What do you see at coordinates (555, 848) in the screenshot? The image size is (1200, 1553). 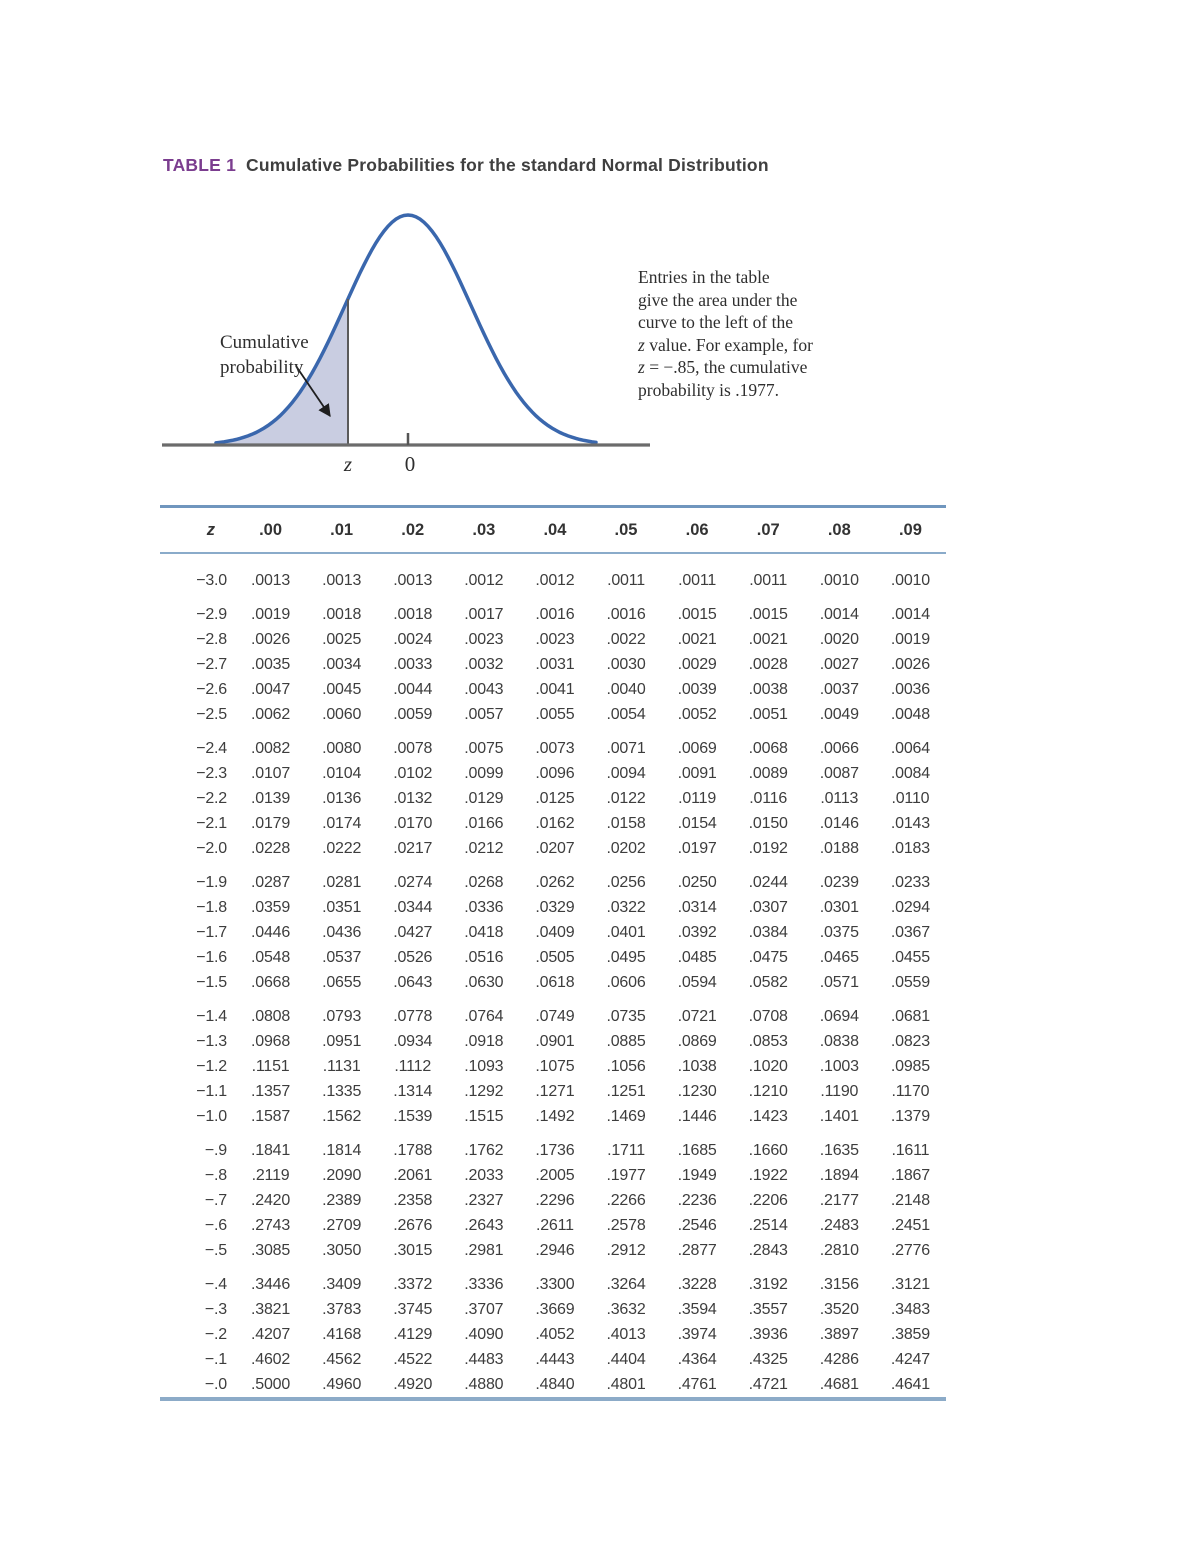 I see `probability-cell: .0207` at bounding box center [555, 848].